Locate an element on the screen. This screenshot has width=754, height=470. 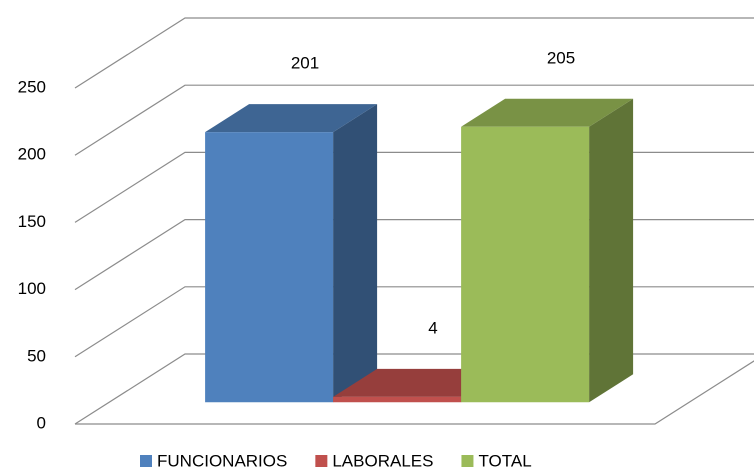
data-label: 205 is located at coordinates (561, 57).